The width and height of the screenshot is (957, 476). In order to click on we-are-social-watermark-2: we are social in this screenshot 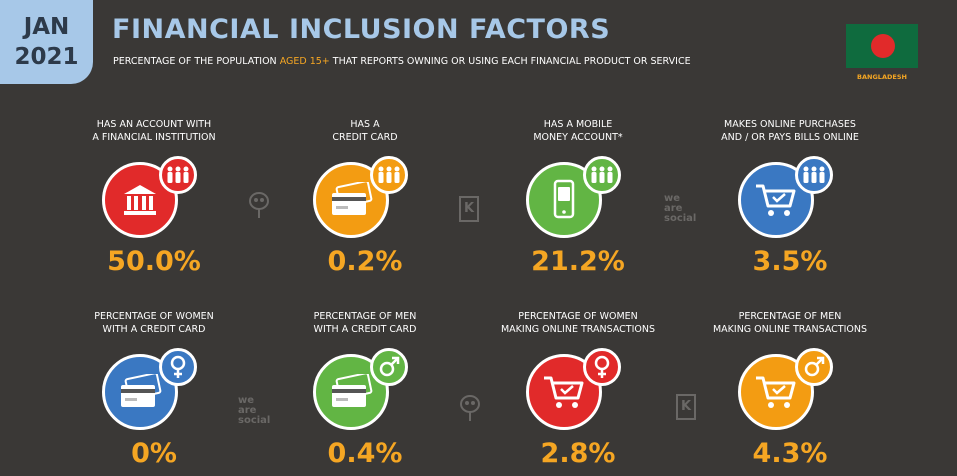, I will do `click(254, 410)`.